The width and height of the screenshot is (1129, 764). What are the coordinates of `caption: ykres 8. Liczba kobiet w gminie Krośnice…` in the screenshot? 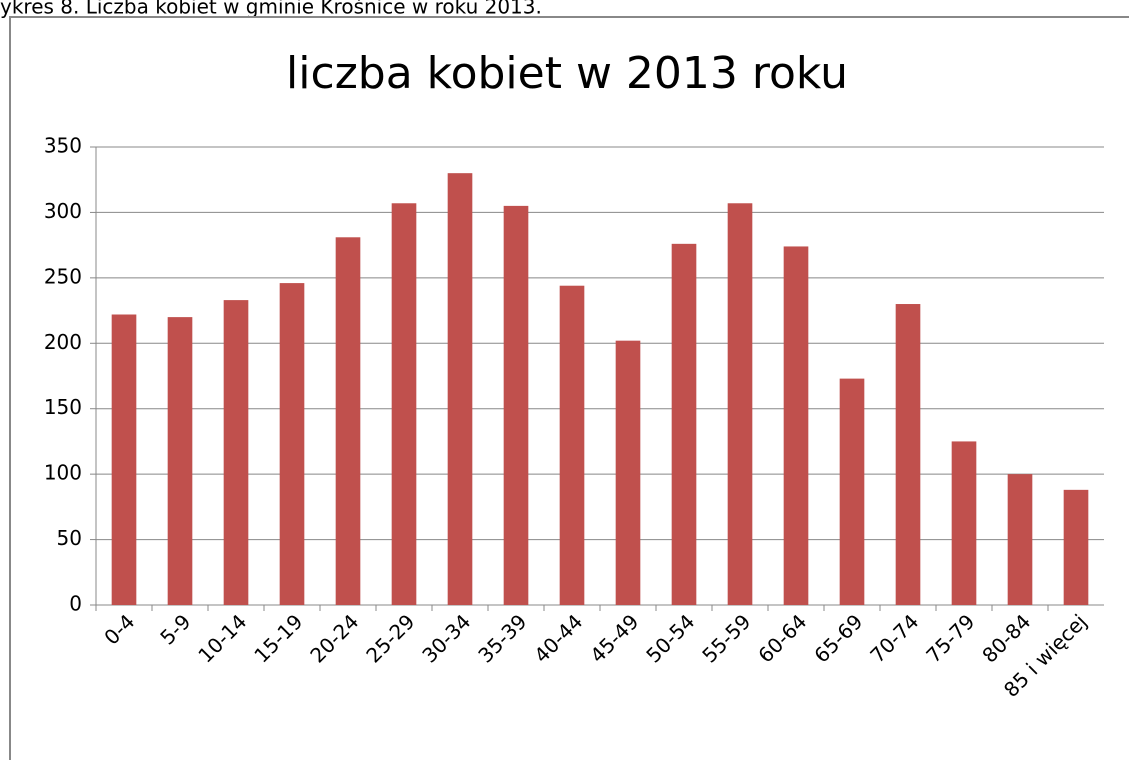 It's located at (271, 9).